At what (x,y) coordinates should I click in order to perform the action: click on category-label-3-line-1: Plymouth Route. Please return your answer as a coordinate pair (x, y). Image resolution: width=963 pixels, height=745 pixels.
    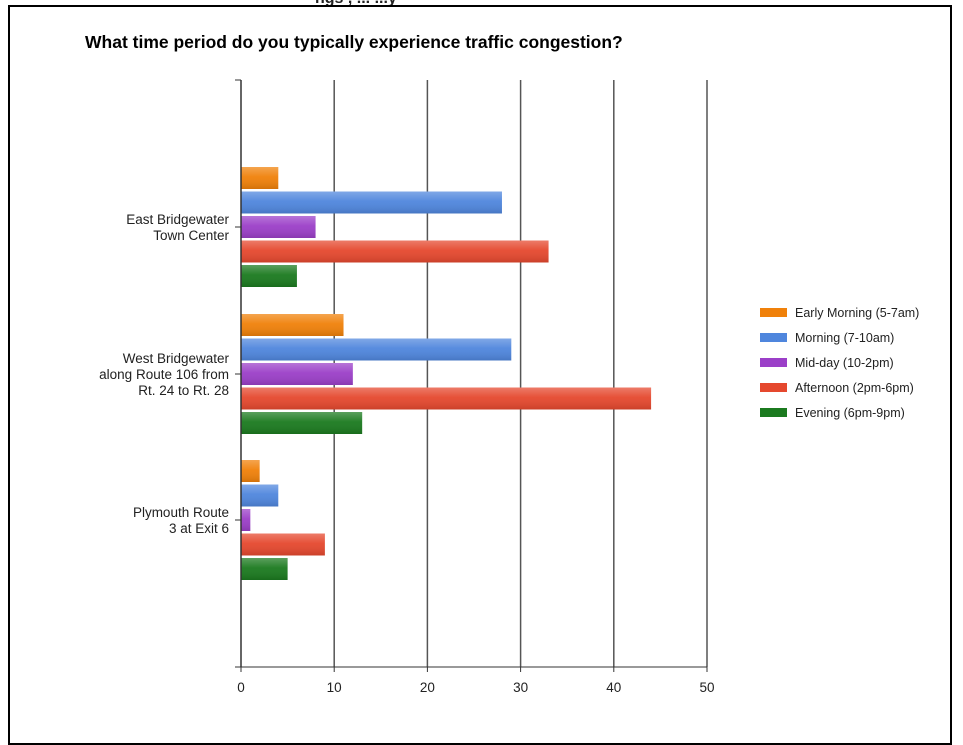
    Looking at the image, I should click on (181, 512).